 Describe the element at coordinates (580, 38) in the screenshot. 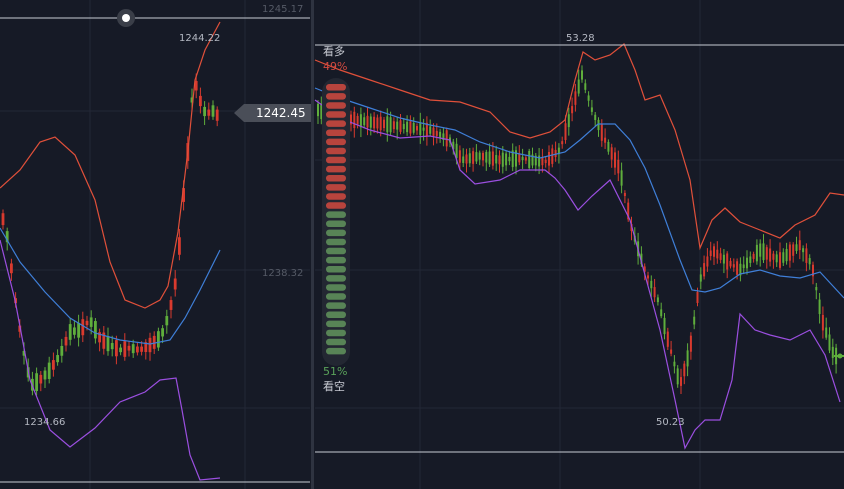

I see `right-high-label: 53.28` at that location.